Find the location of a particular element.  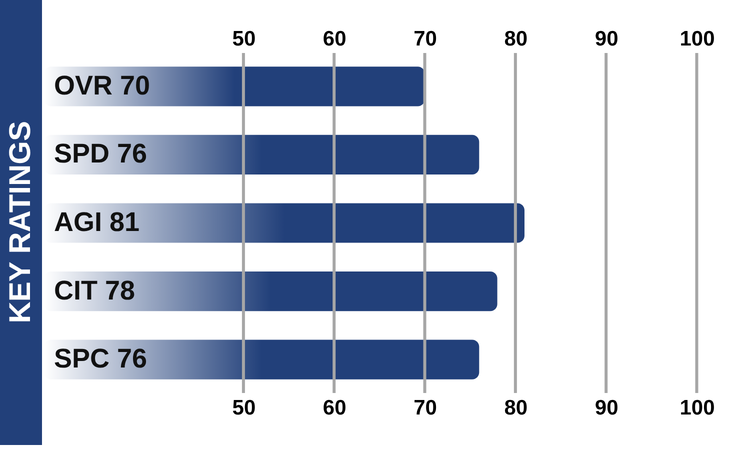

x-tick-label: 50 is located at coordinates (244, 39).